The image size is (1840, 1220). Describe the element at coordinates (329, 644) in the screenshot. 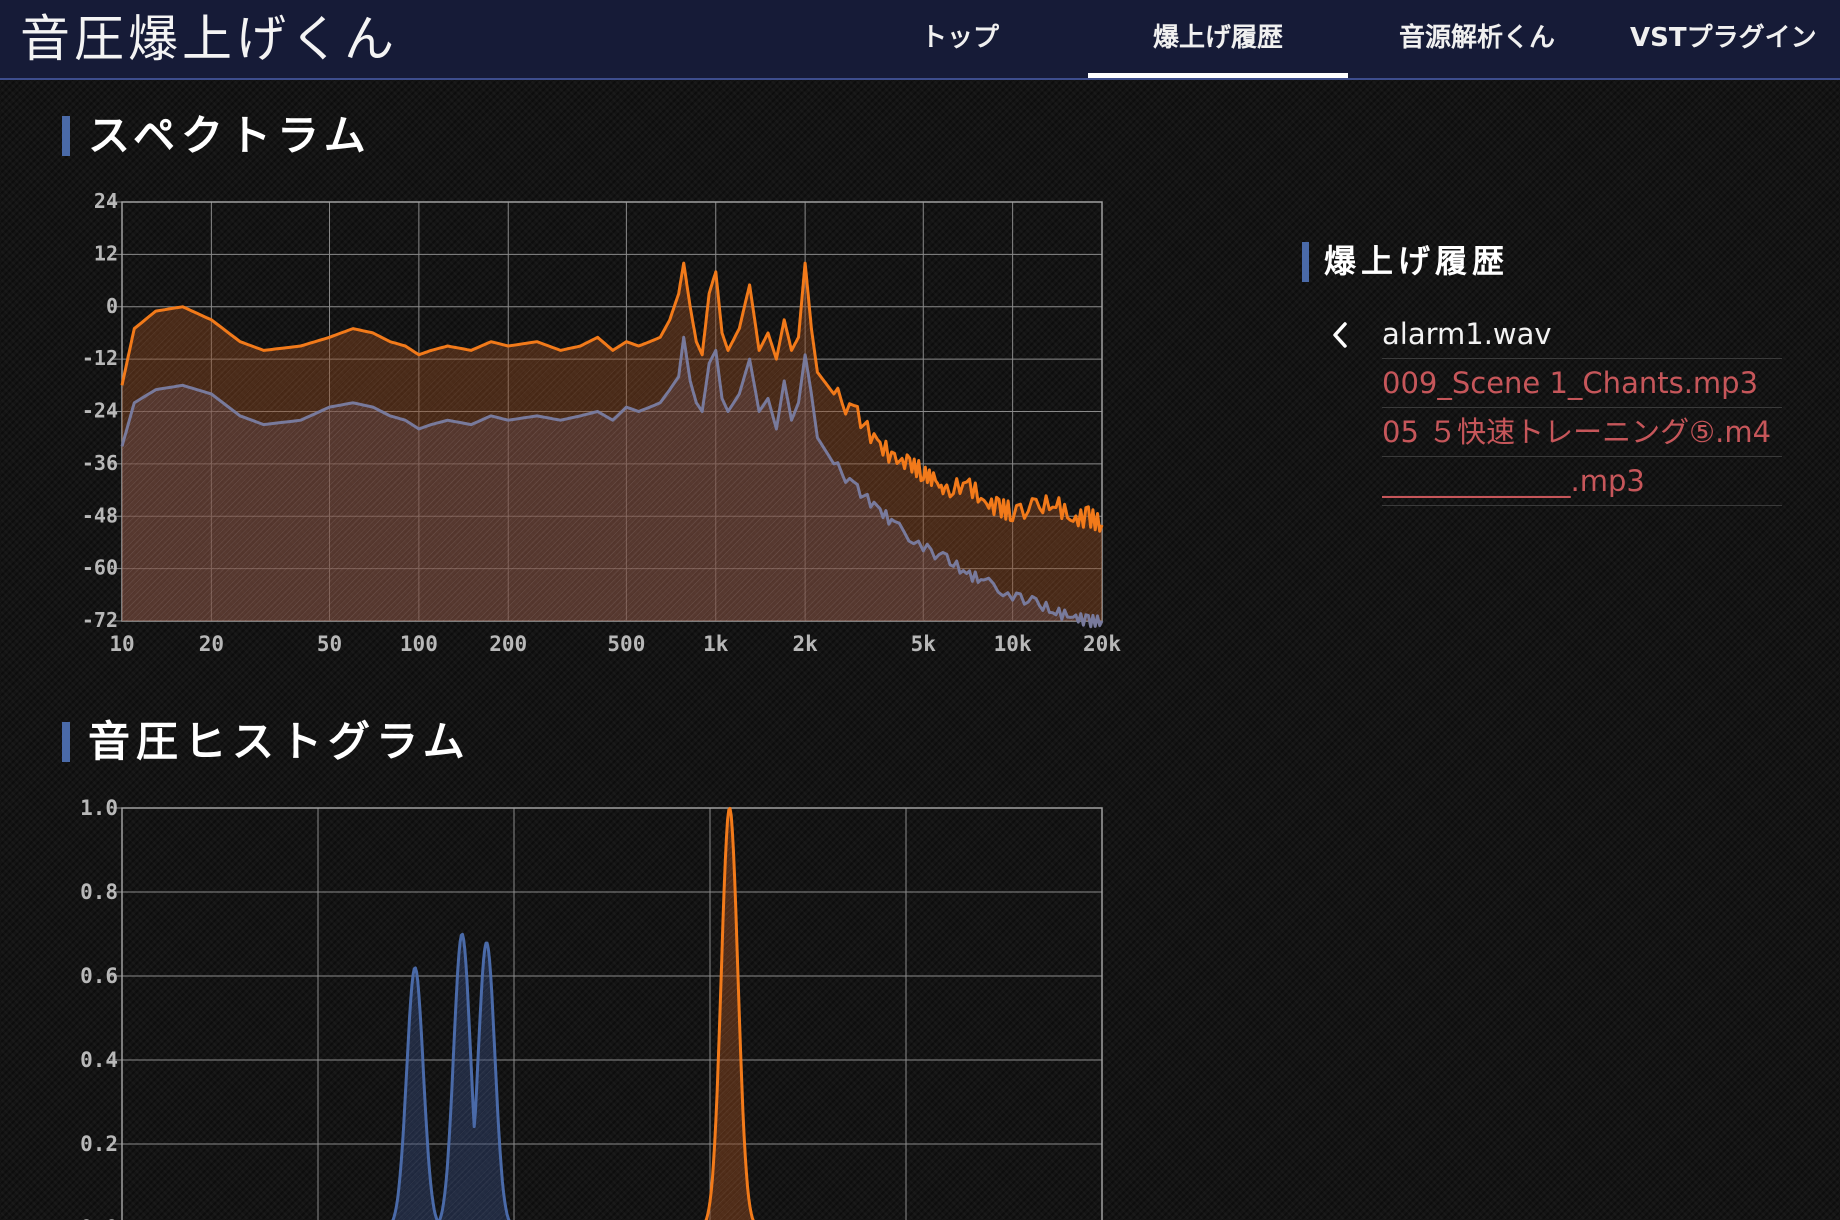

I see `x-tick-label: 50` at that location.